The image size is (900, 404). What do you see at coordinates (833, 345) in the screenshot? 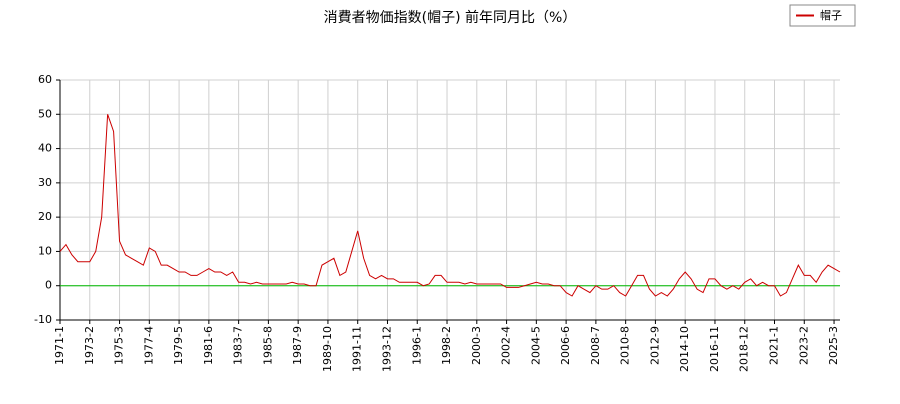
I see `x-tick-label: 2025-3` at bounding box center [833, 345].